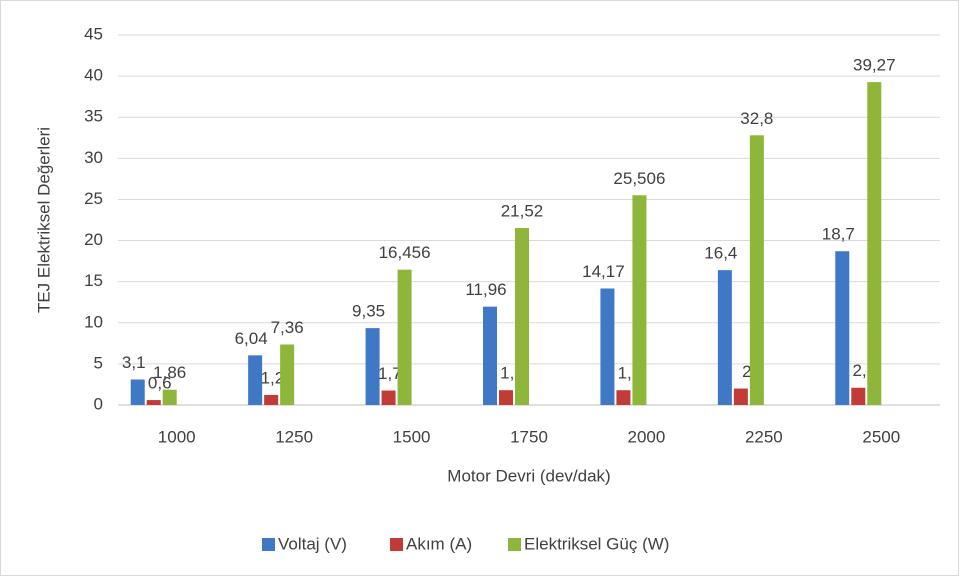  What do you see at coordinates (881, 436) in the screenshot?
I see `x-tick-label: 2500` at bounding box center [881, 436].